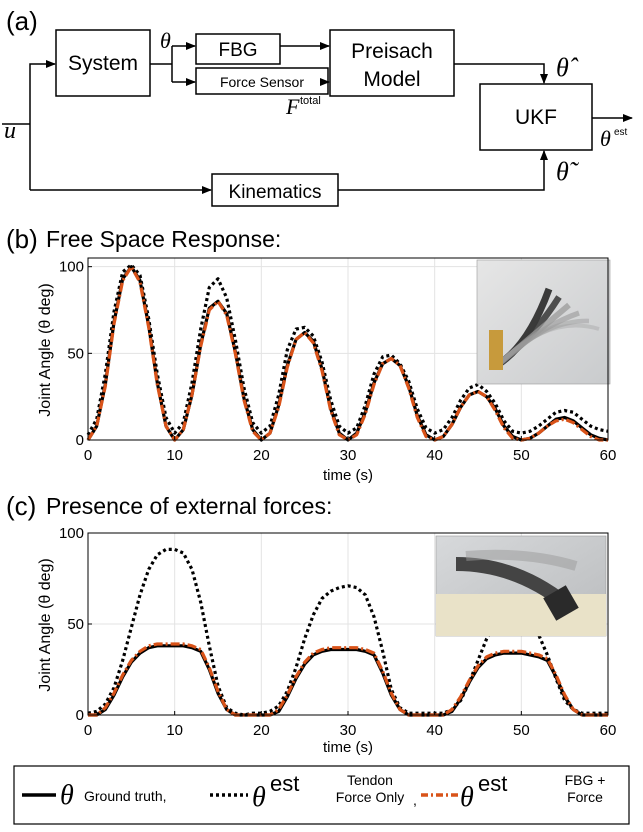 The image size is (643, 832). What do you see at coordinates (259, 797) in the screenshot?
I see `legend-tendon-symbol: θ` at bounding box center [259, 797].